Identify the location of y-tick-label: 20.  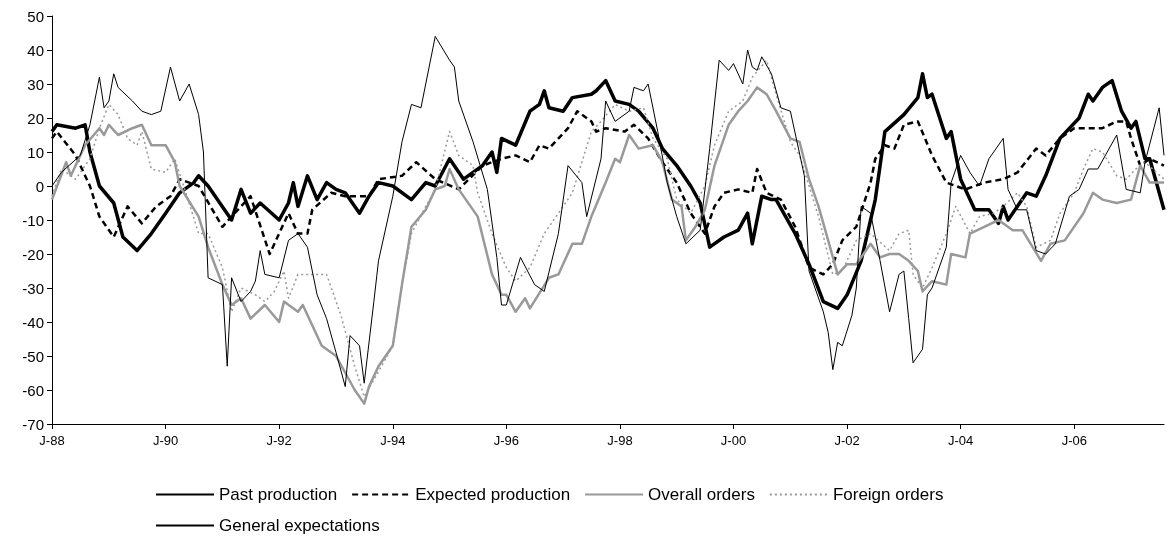
(35, 118).